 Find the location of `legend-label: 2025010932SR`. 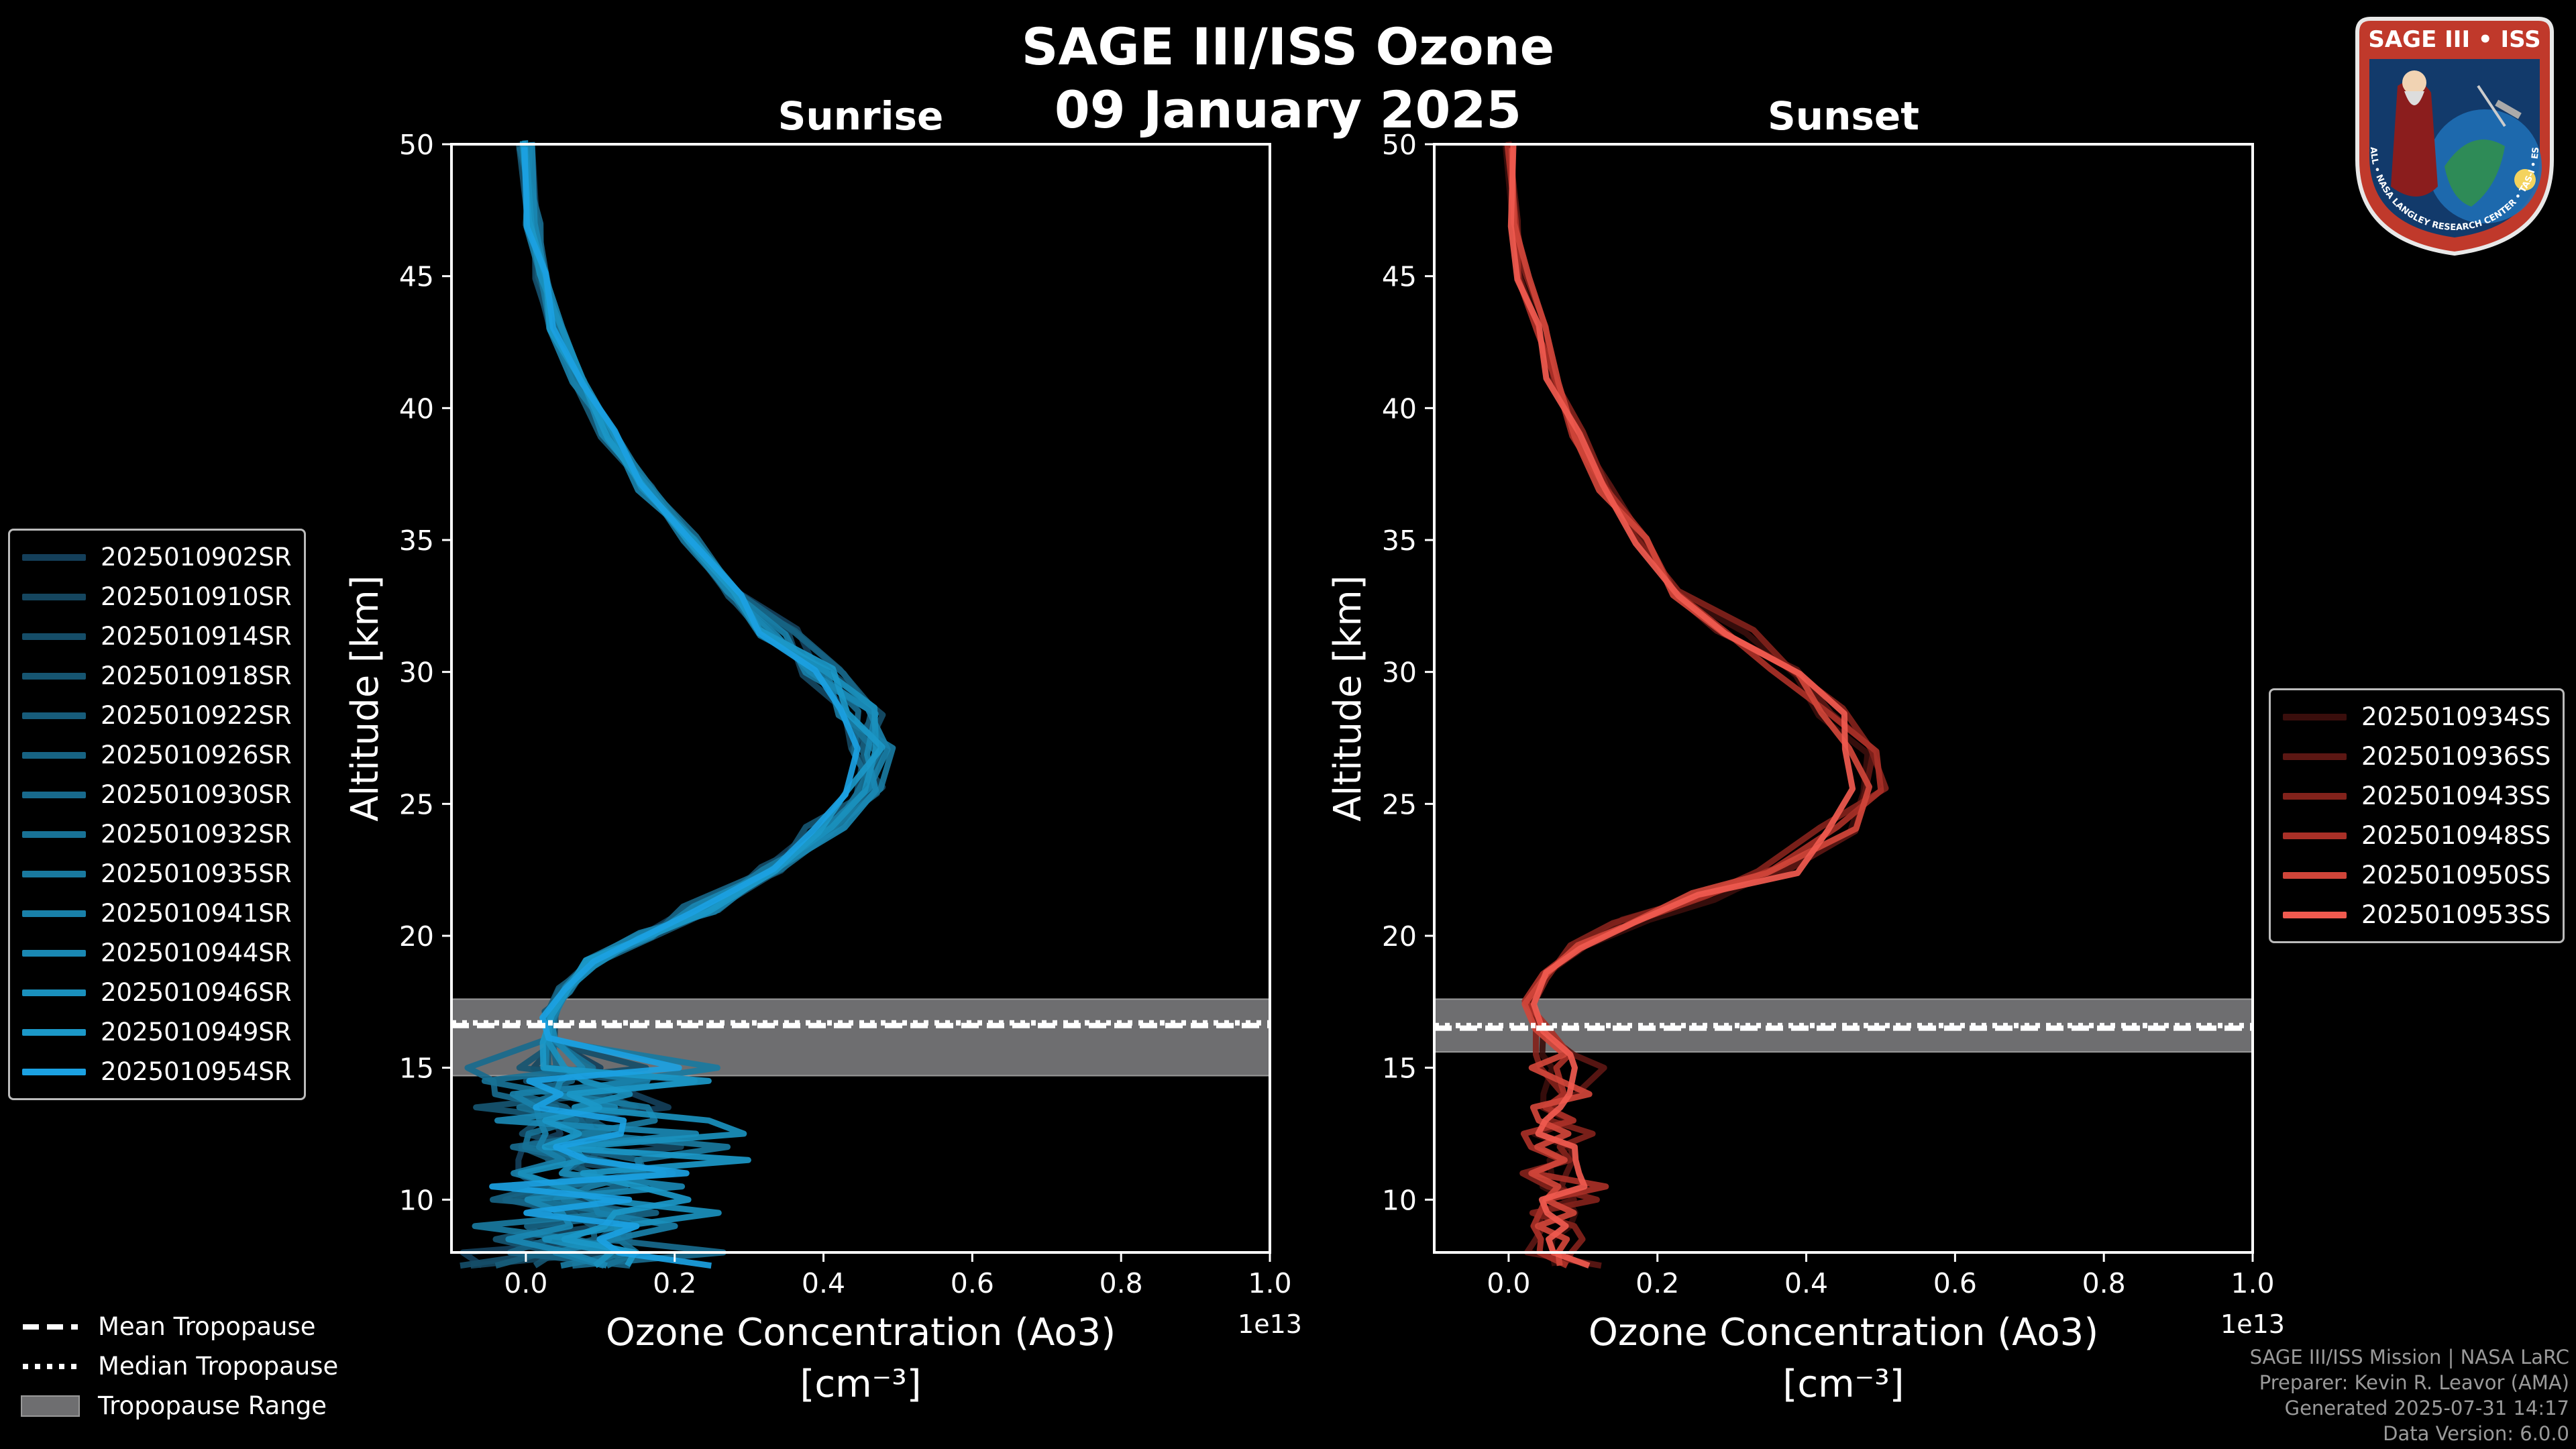

legend-label: 2025010932SR is located at coordinates (196, 834).